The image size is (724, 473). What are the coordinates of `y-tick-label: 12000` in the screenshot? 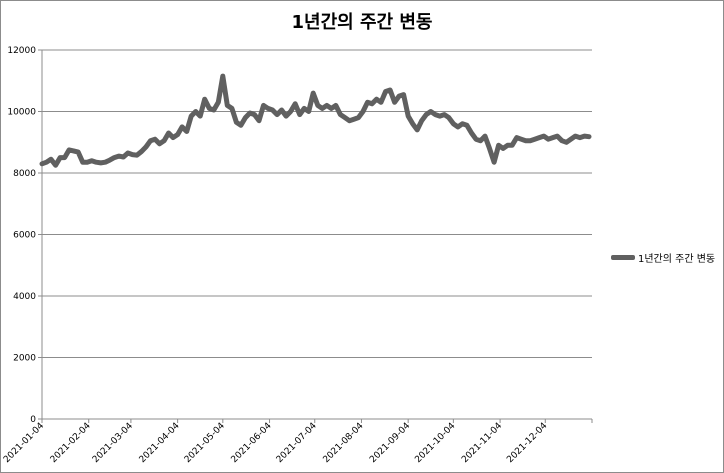 It's located at (21, 51).